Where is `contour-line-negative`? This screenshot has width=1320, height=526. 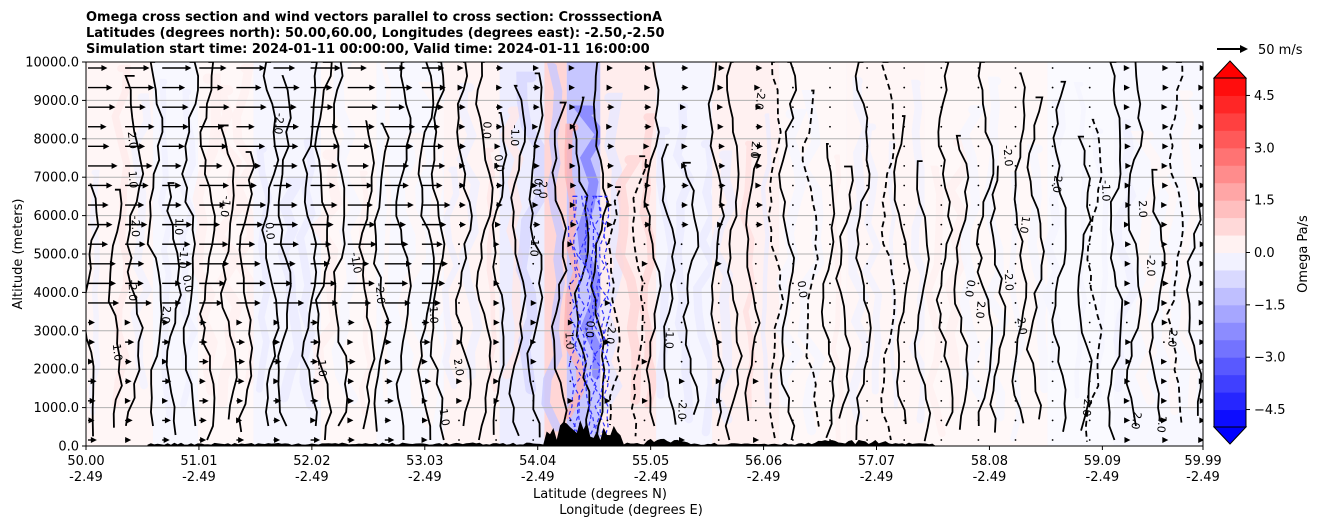 contour-line-negative is located at coordinates (597, 316).